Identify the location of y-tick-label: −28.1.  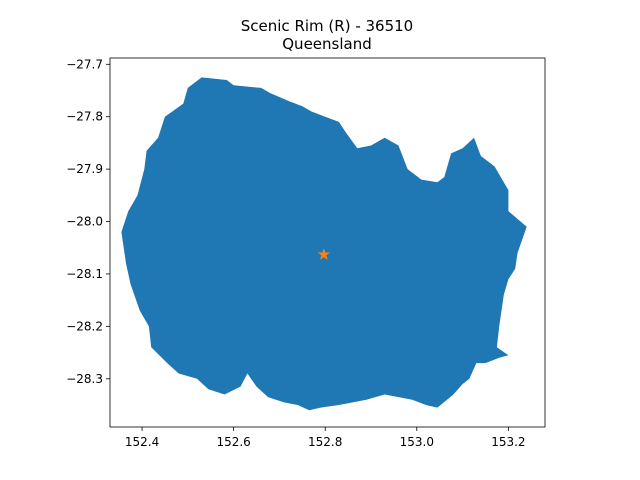
(84, 274).